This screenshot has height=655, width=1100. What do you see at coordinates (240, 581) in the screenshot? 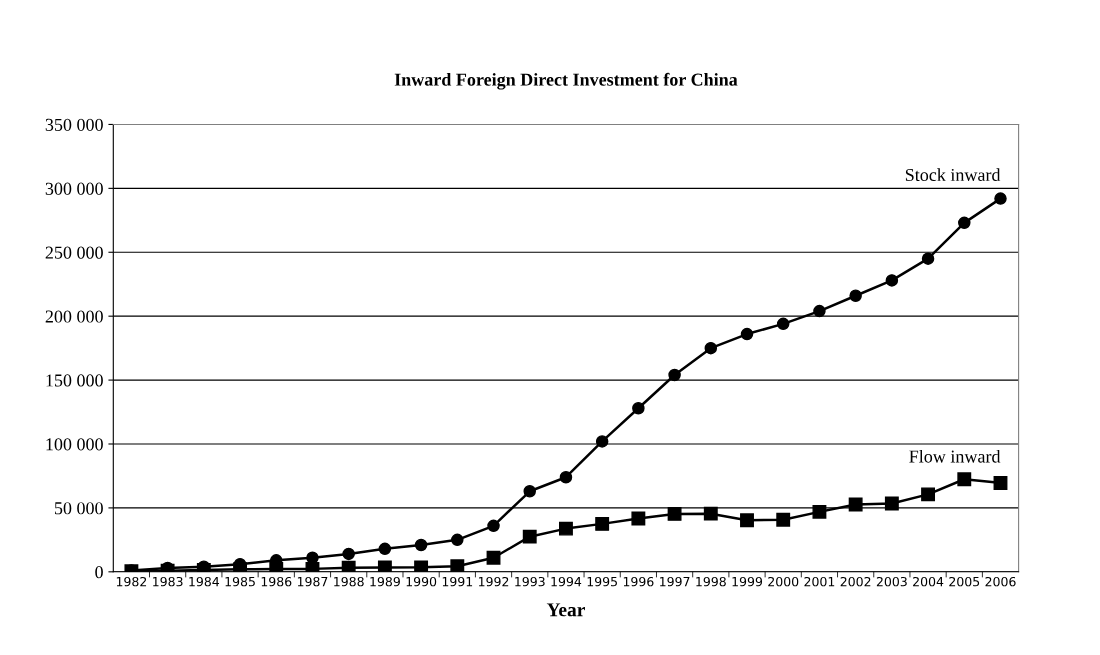
I see `x-tick-label: 1985` at bounding box center [240, 581].